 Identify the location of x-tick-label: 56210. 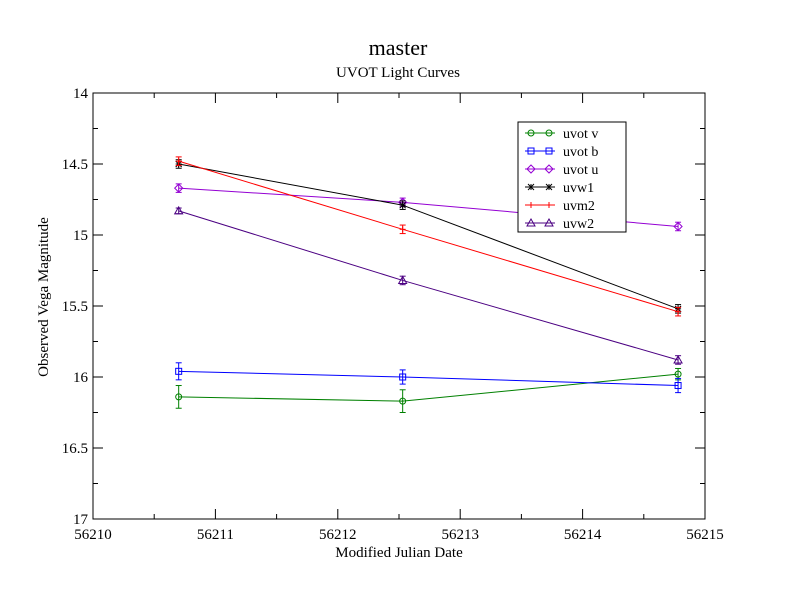
(93, 535).